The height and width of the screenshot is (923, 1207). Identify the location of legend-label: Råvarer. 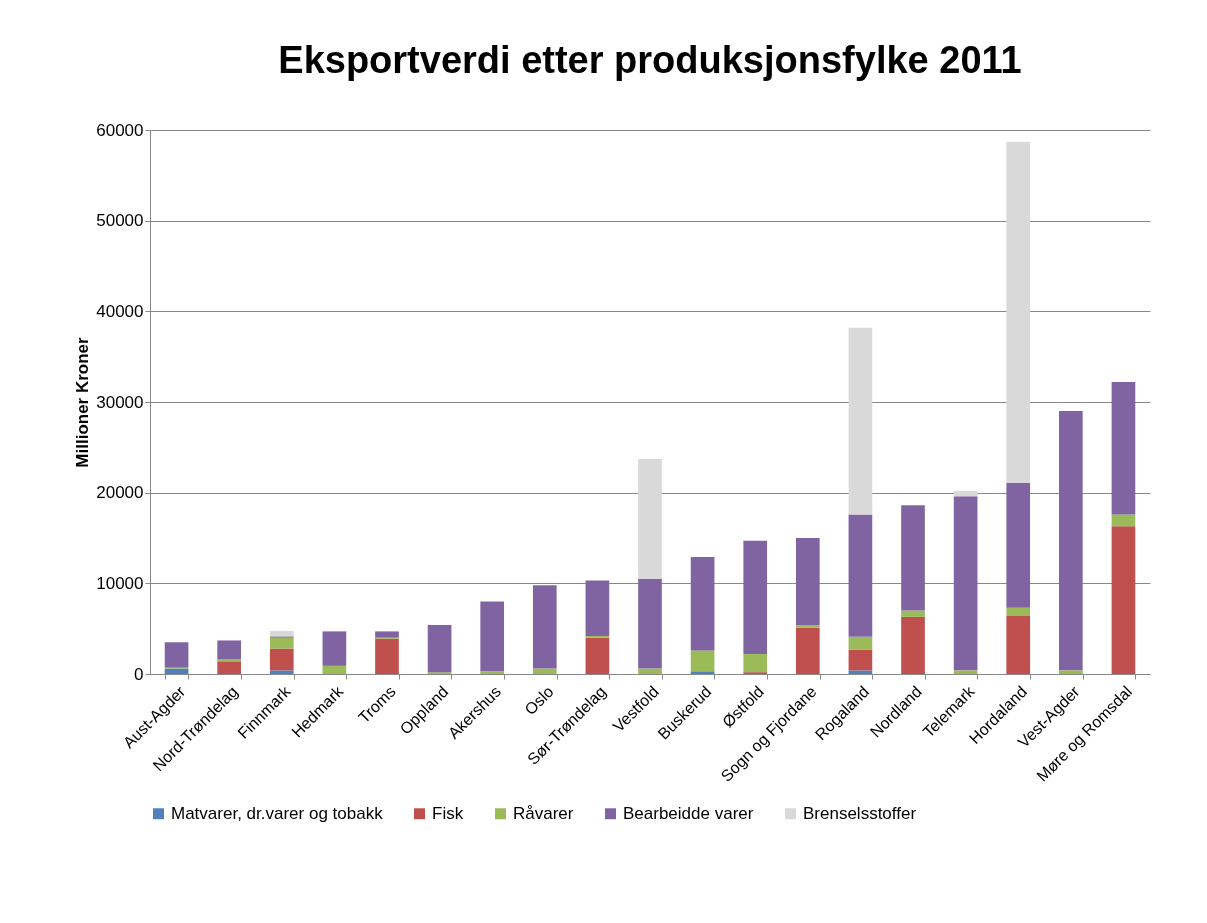
(543, 813).